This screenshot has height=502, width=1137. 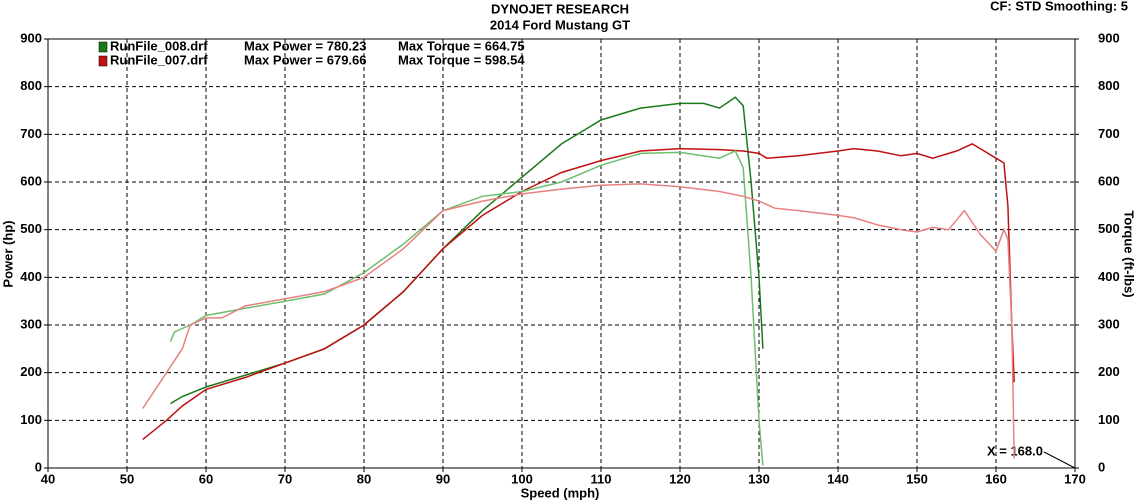 I want to click on y-tick-label: 300, so click(x=31, y=323).